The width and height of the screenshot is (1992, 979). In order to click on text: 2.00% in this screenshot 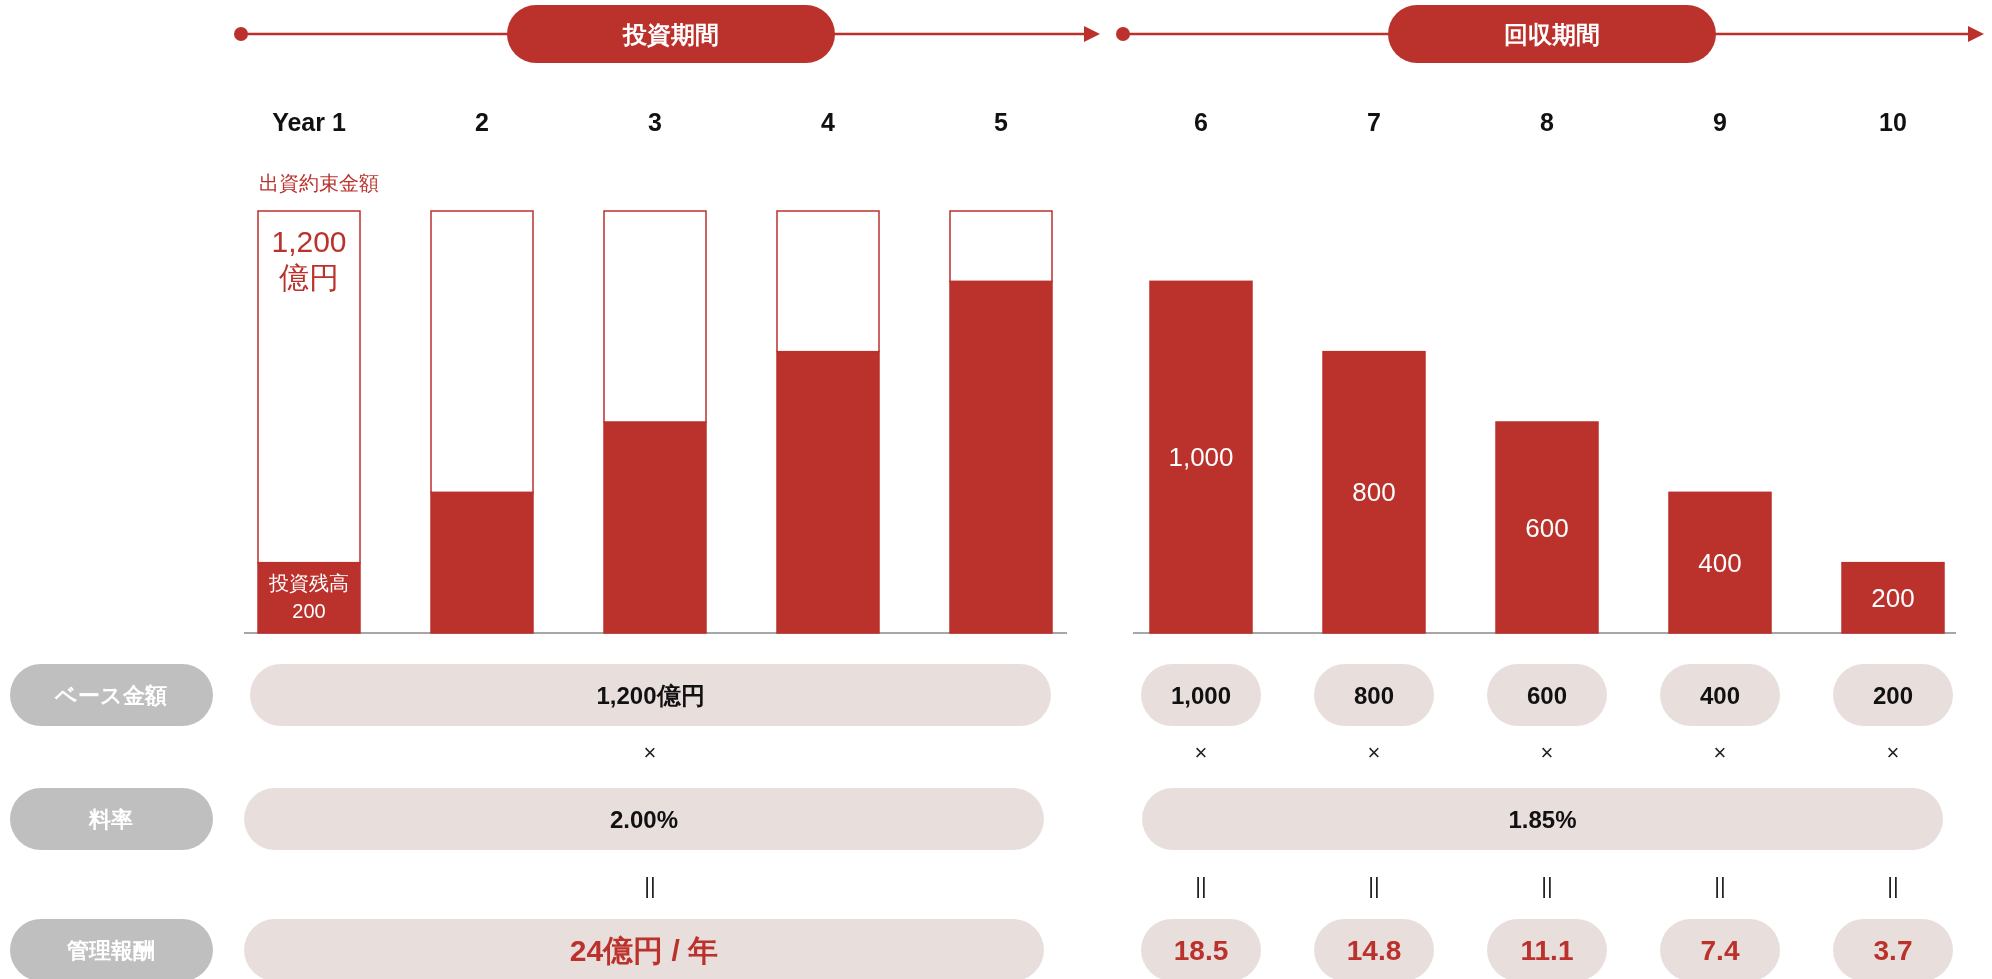, I will do `click(644, 819)`.